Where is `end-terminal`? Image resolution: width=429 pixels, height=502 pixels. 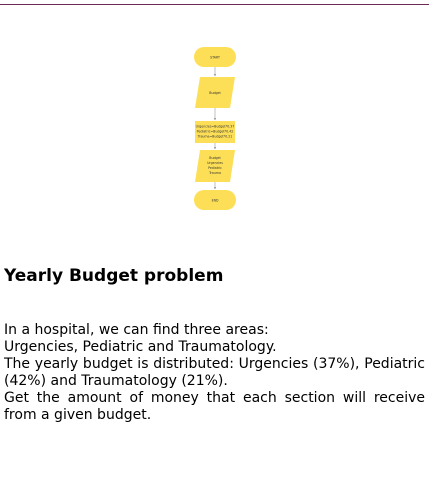
end-terminal is located at coordinates (215, 200).